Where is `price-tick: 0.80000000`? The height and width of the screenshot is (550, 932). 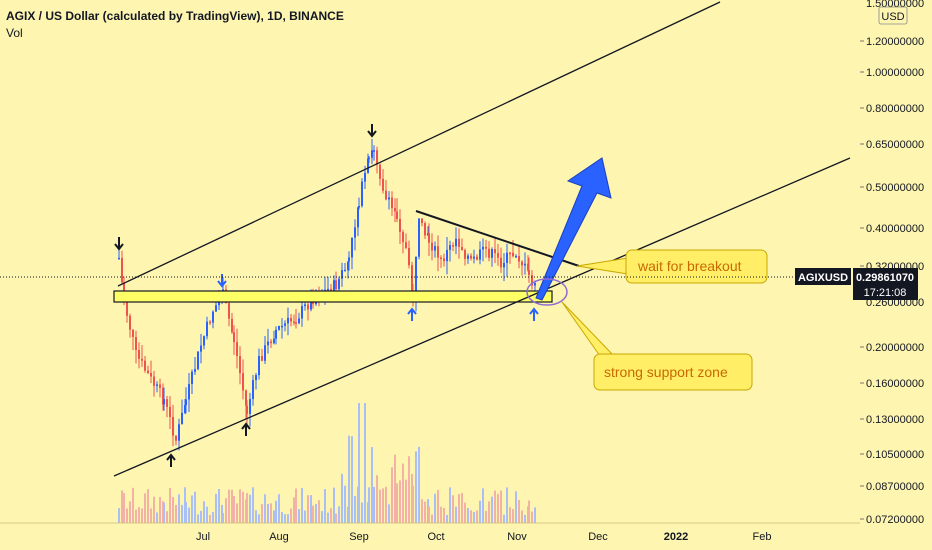 price-tick: 0.80000000 is located at coordinates (895, 109).